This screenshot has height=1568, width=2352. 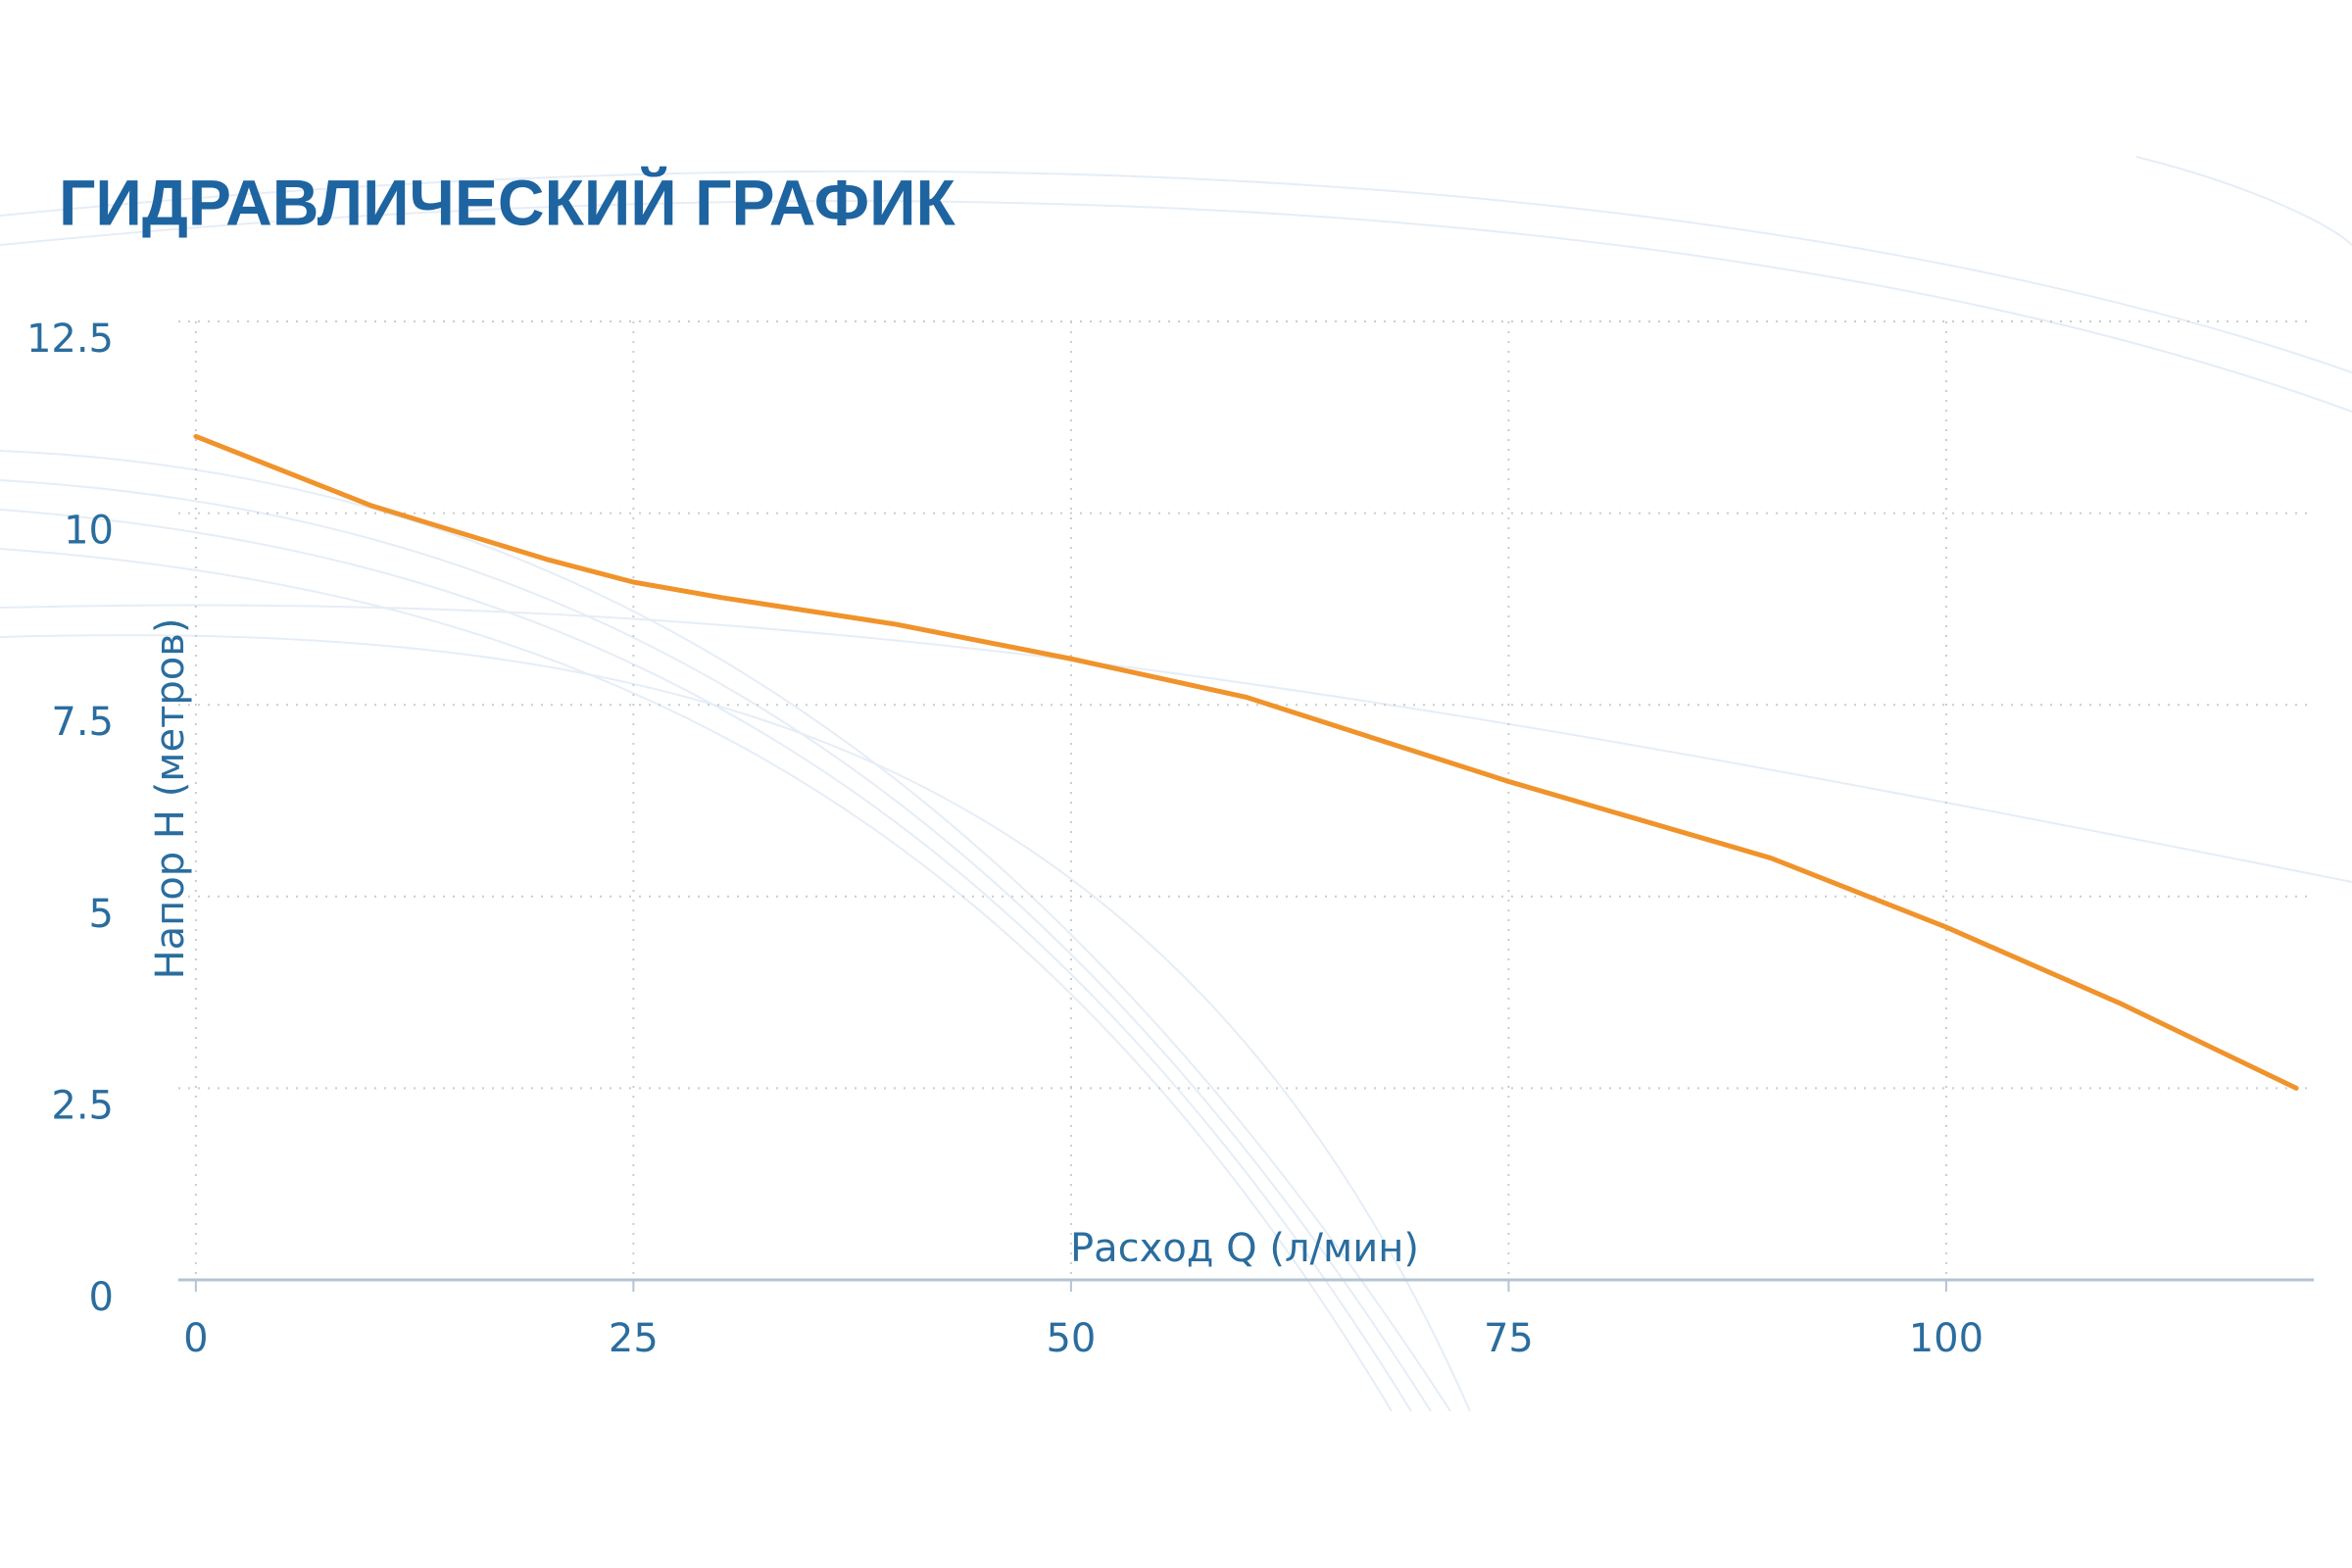 I want to click on x-tick-label: 0, so click(x=195, y=1338).